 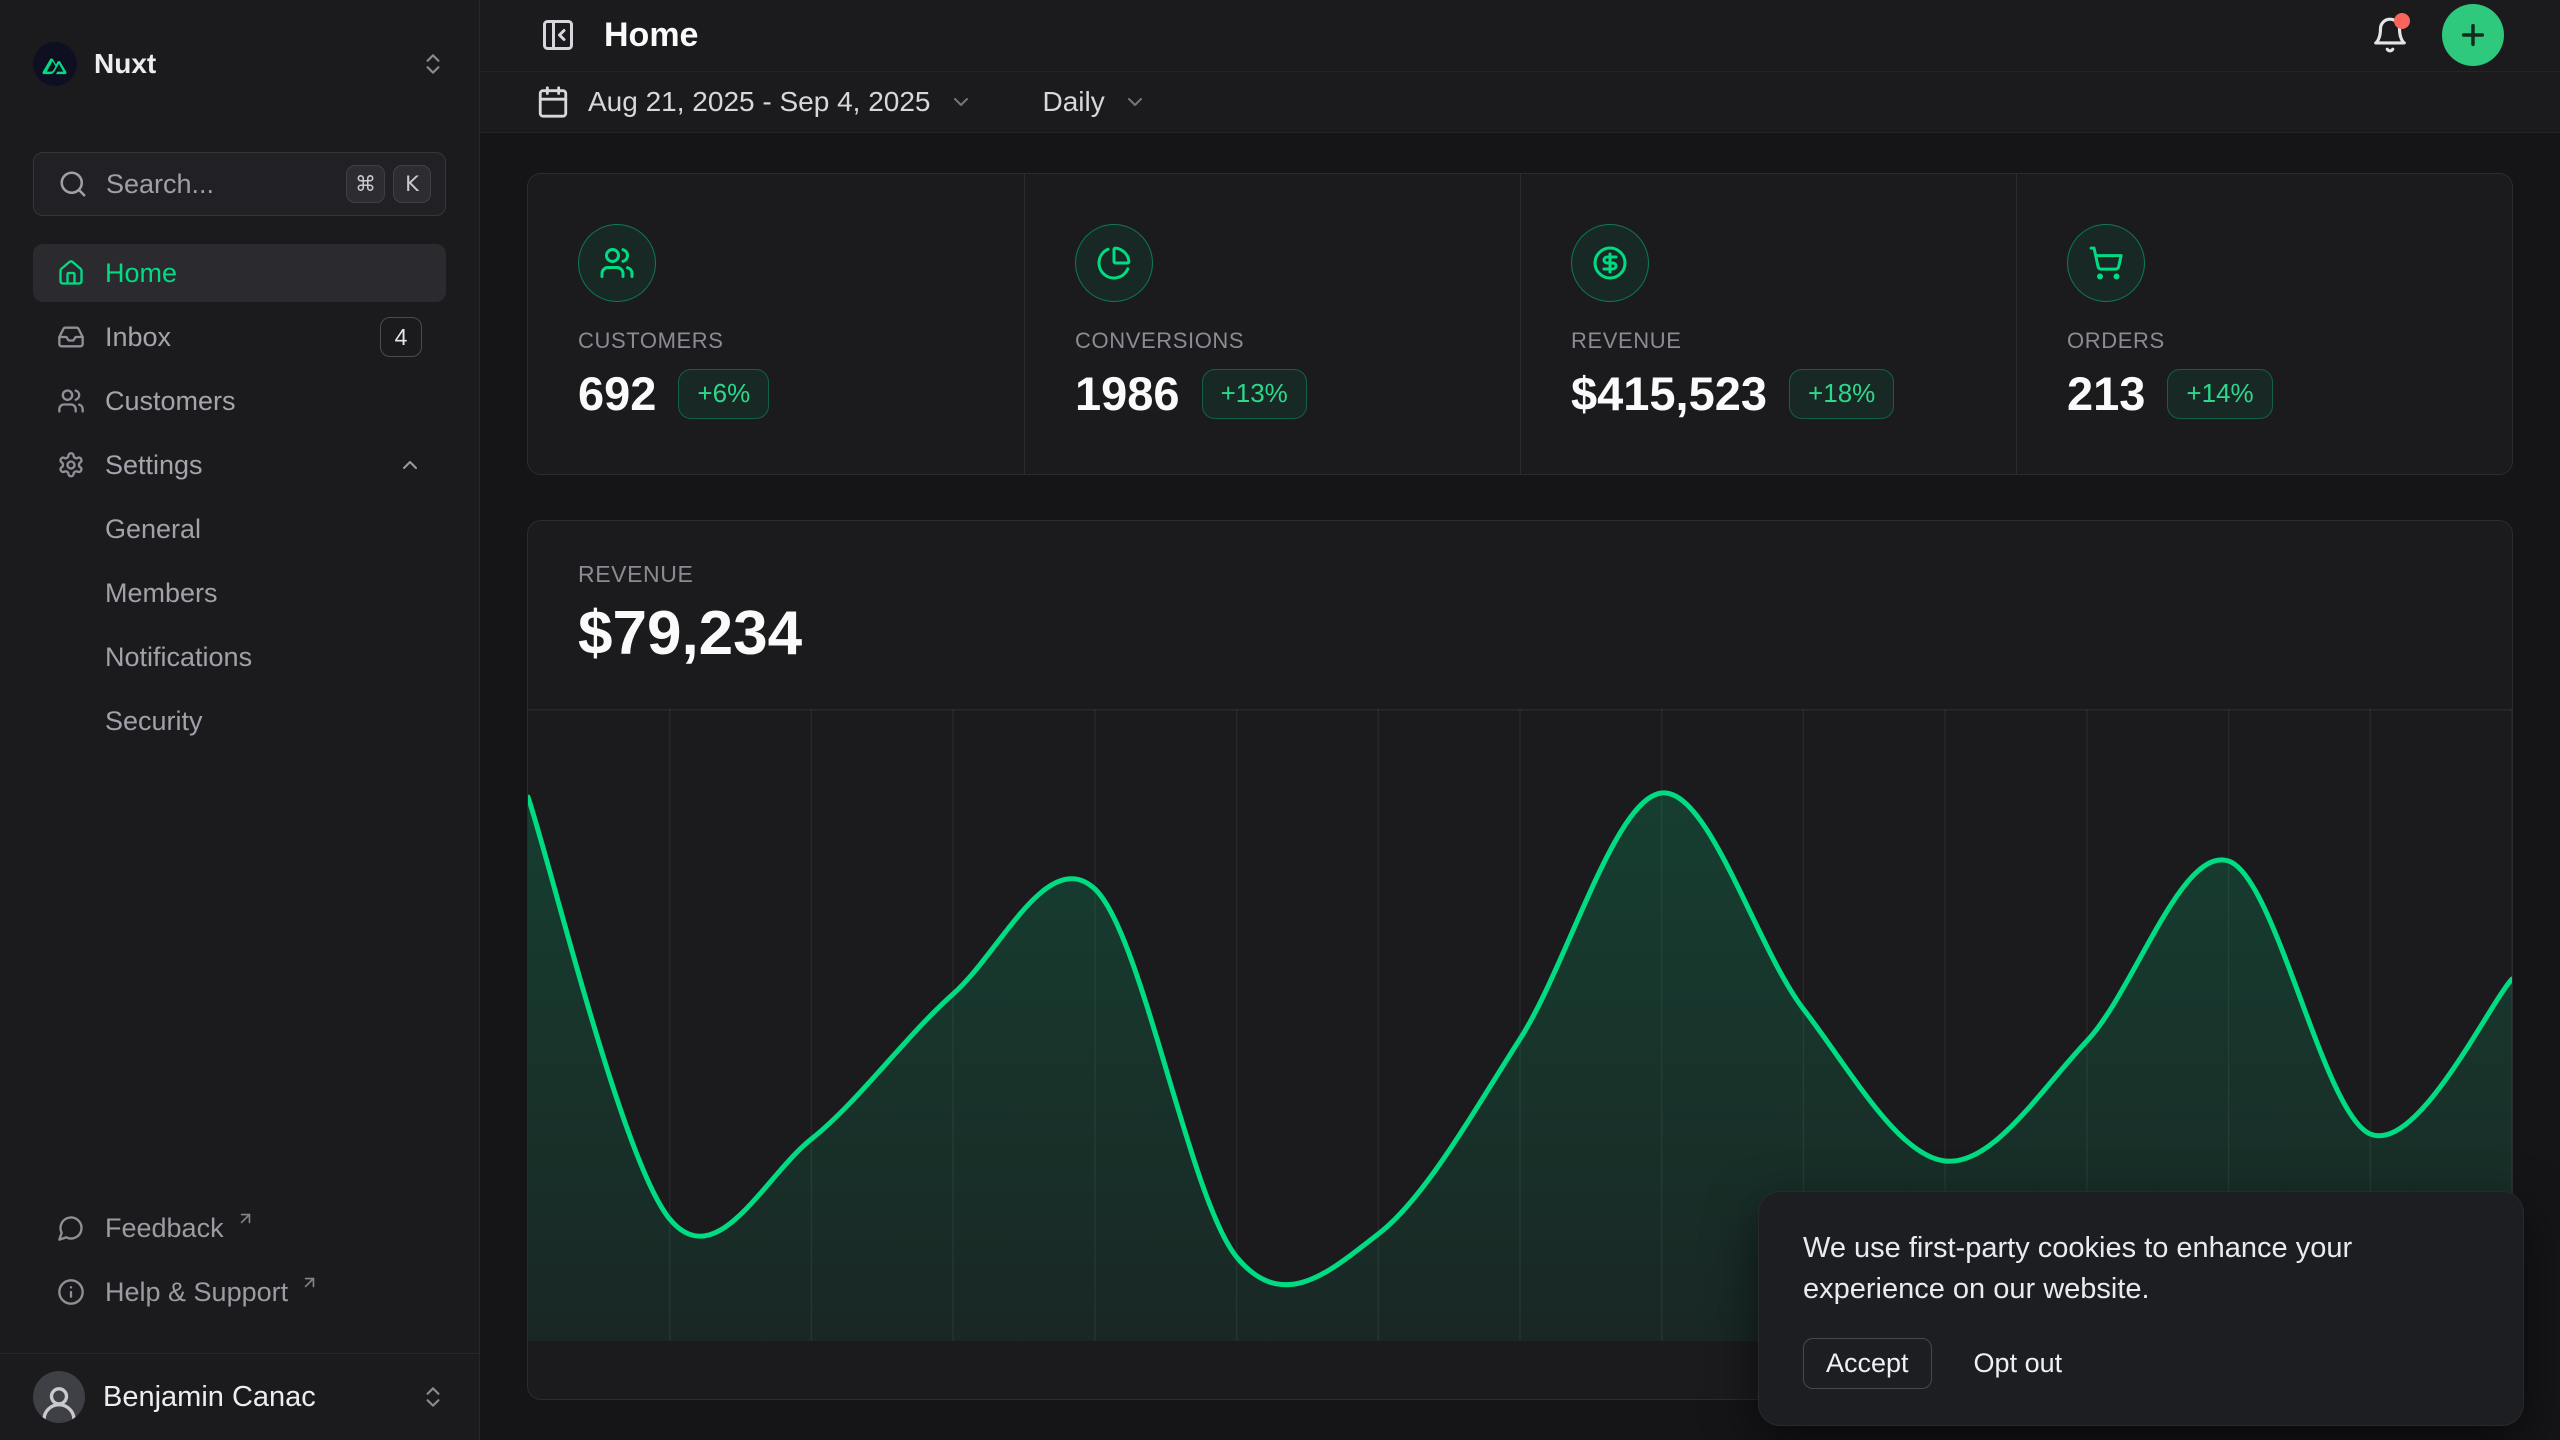 I want to click on sidebar-footer: Feedback Help & Support, so click(x=239, y=1263).